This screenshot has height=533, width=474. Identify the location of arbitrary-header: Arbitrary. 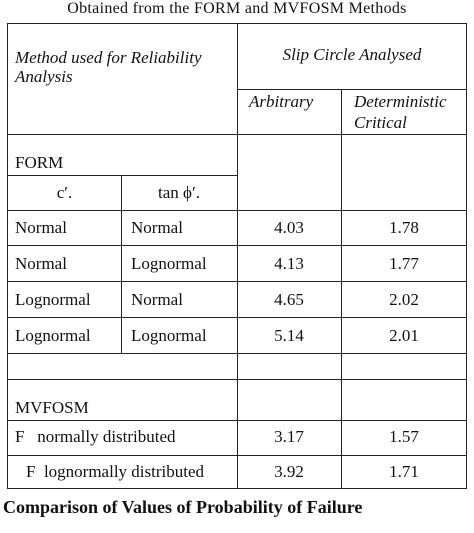
(281, 101).